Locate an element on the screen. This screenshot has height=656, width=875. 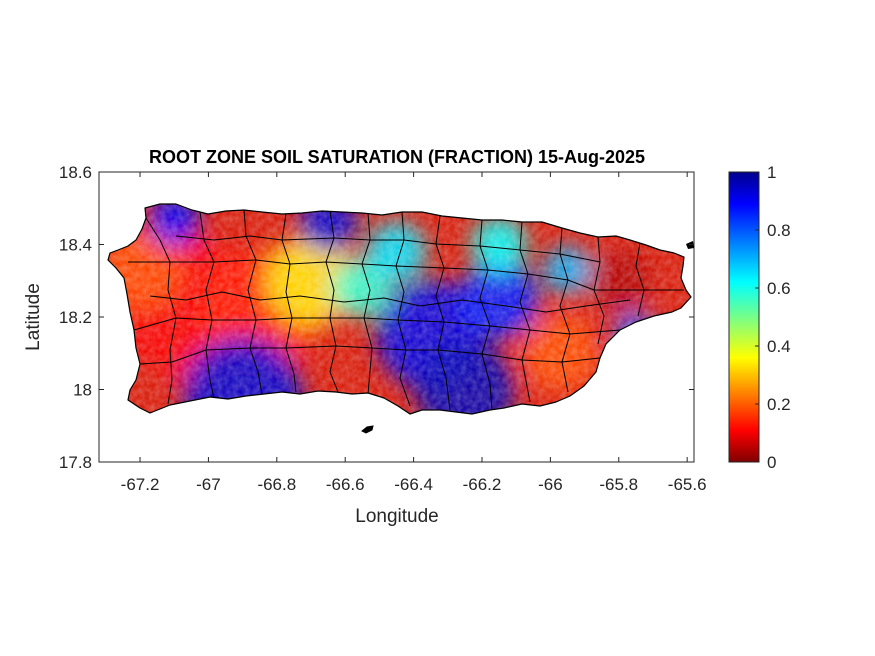
x-tick-label: -67.2 is located at coordinates (140, 484).